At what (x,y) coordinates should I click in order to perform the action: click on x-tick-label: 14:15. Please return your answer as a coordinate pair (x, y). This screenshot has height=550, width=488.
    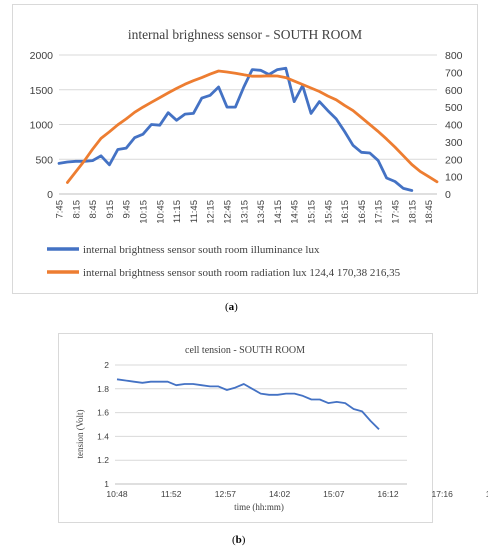
    Looking at the image, I should click on (278, 212).